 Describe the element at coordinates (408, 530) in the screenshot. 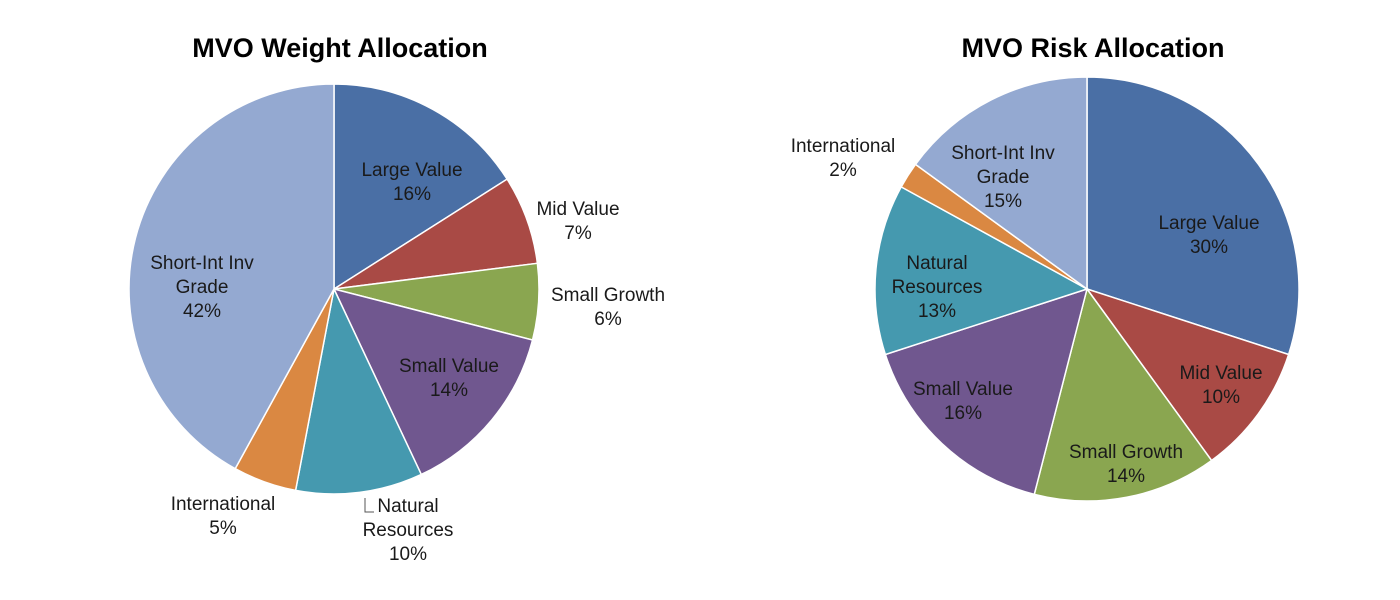

I see `slice-label-natural-resources: Natural Resources 10%` at that location.